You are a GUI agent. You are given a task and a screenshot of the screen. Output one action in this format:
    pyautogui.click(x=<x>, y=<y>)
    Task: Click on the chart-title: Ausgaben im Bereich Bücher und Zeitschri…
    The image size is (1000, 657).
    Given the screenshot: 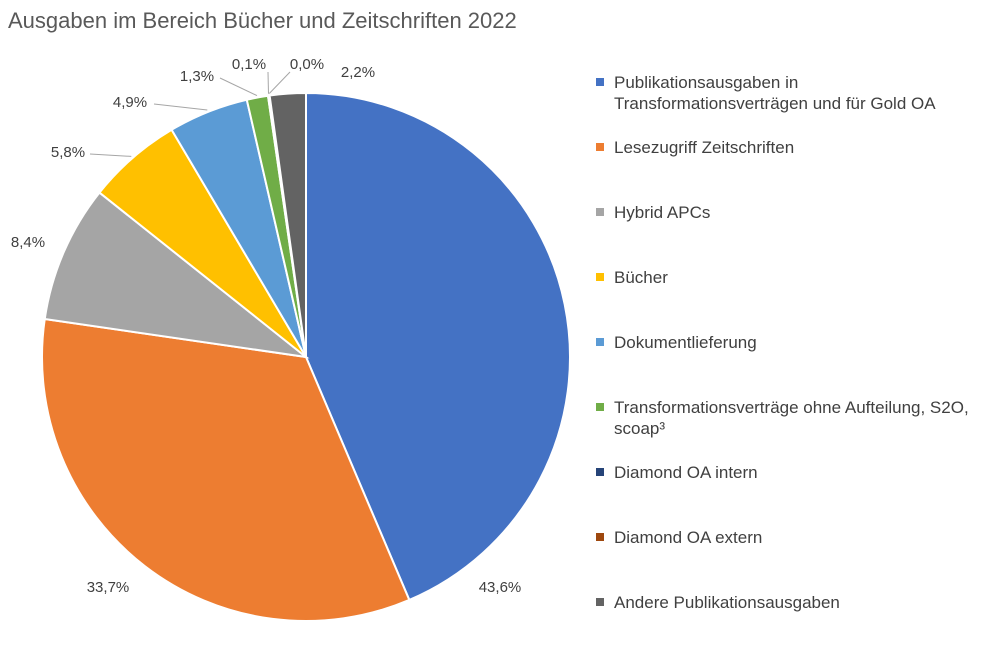 What is the action you would take?
    pyautogui.click(x=262, y=20)
    